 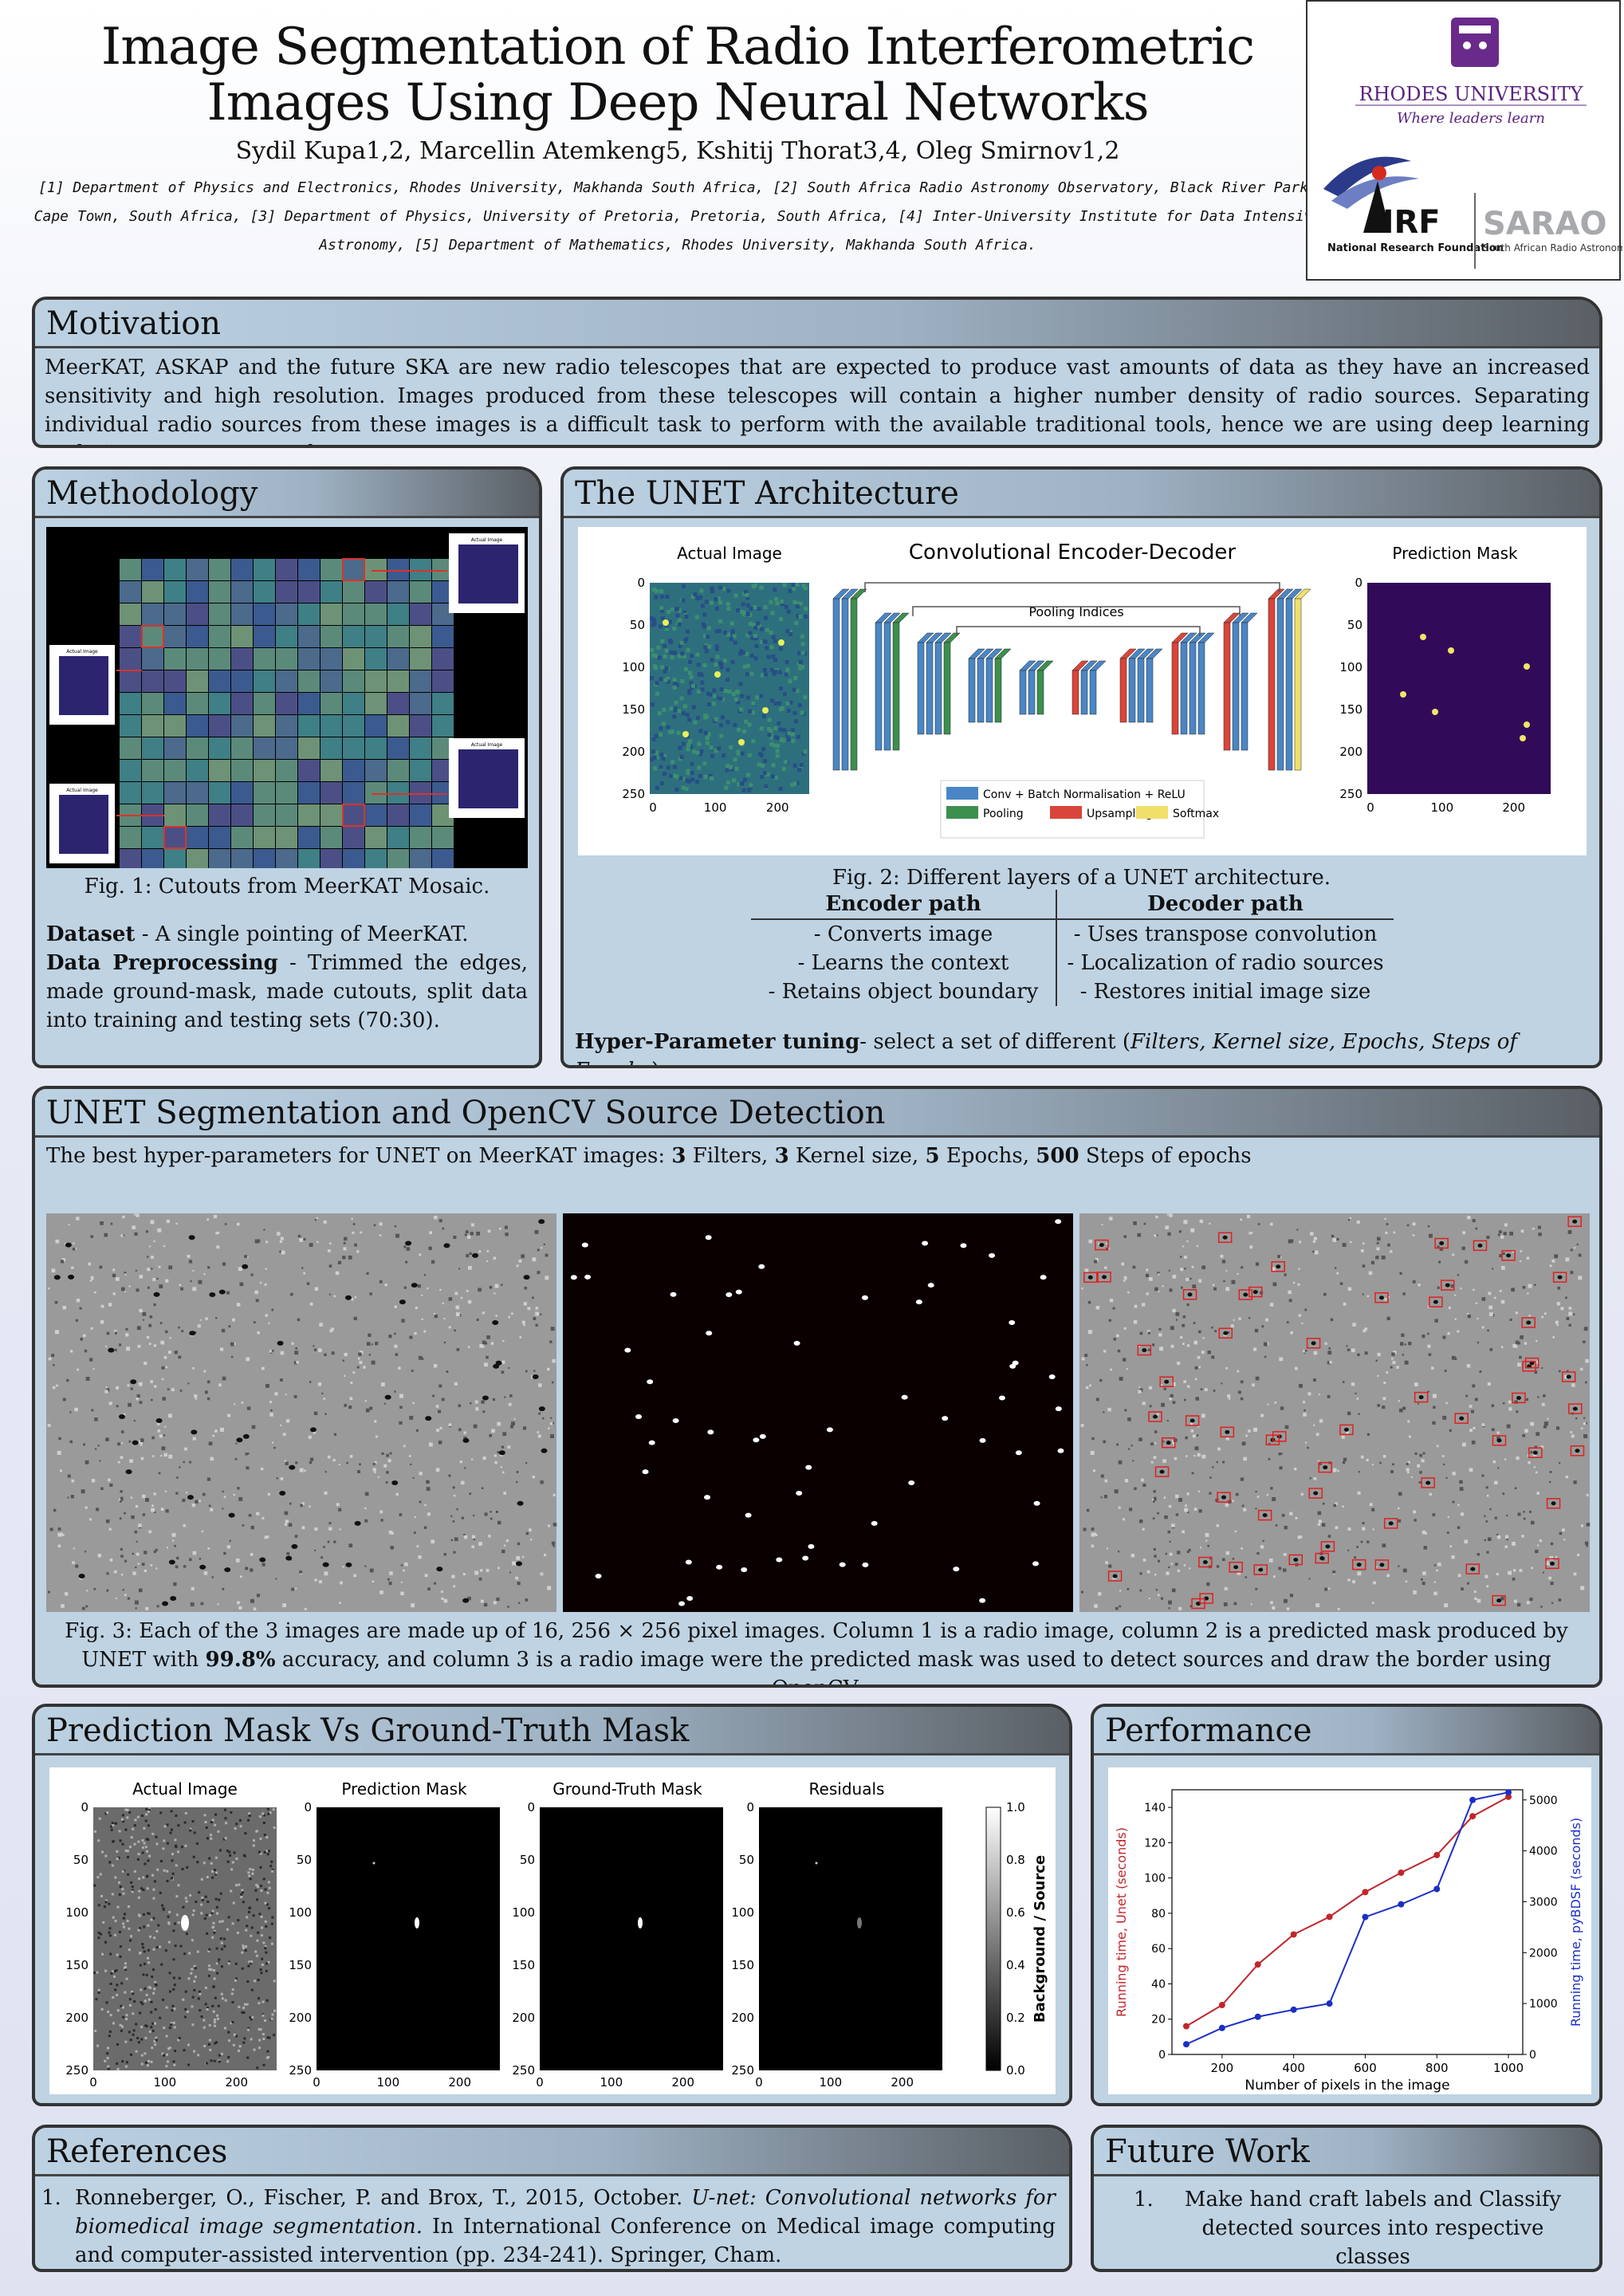 What do you see at coordinates (301, 2070) in the screenshot?
I see `y-tick-label: 250` at bounding box center [301, 2070].